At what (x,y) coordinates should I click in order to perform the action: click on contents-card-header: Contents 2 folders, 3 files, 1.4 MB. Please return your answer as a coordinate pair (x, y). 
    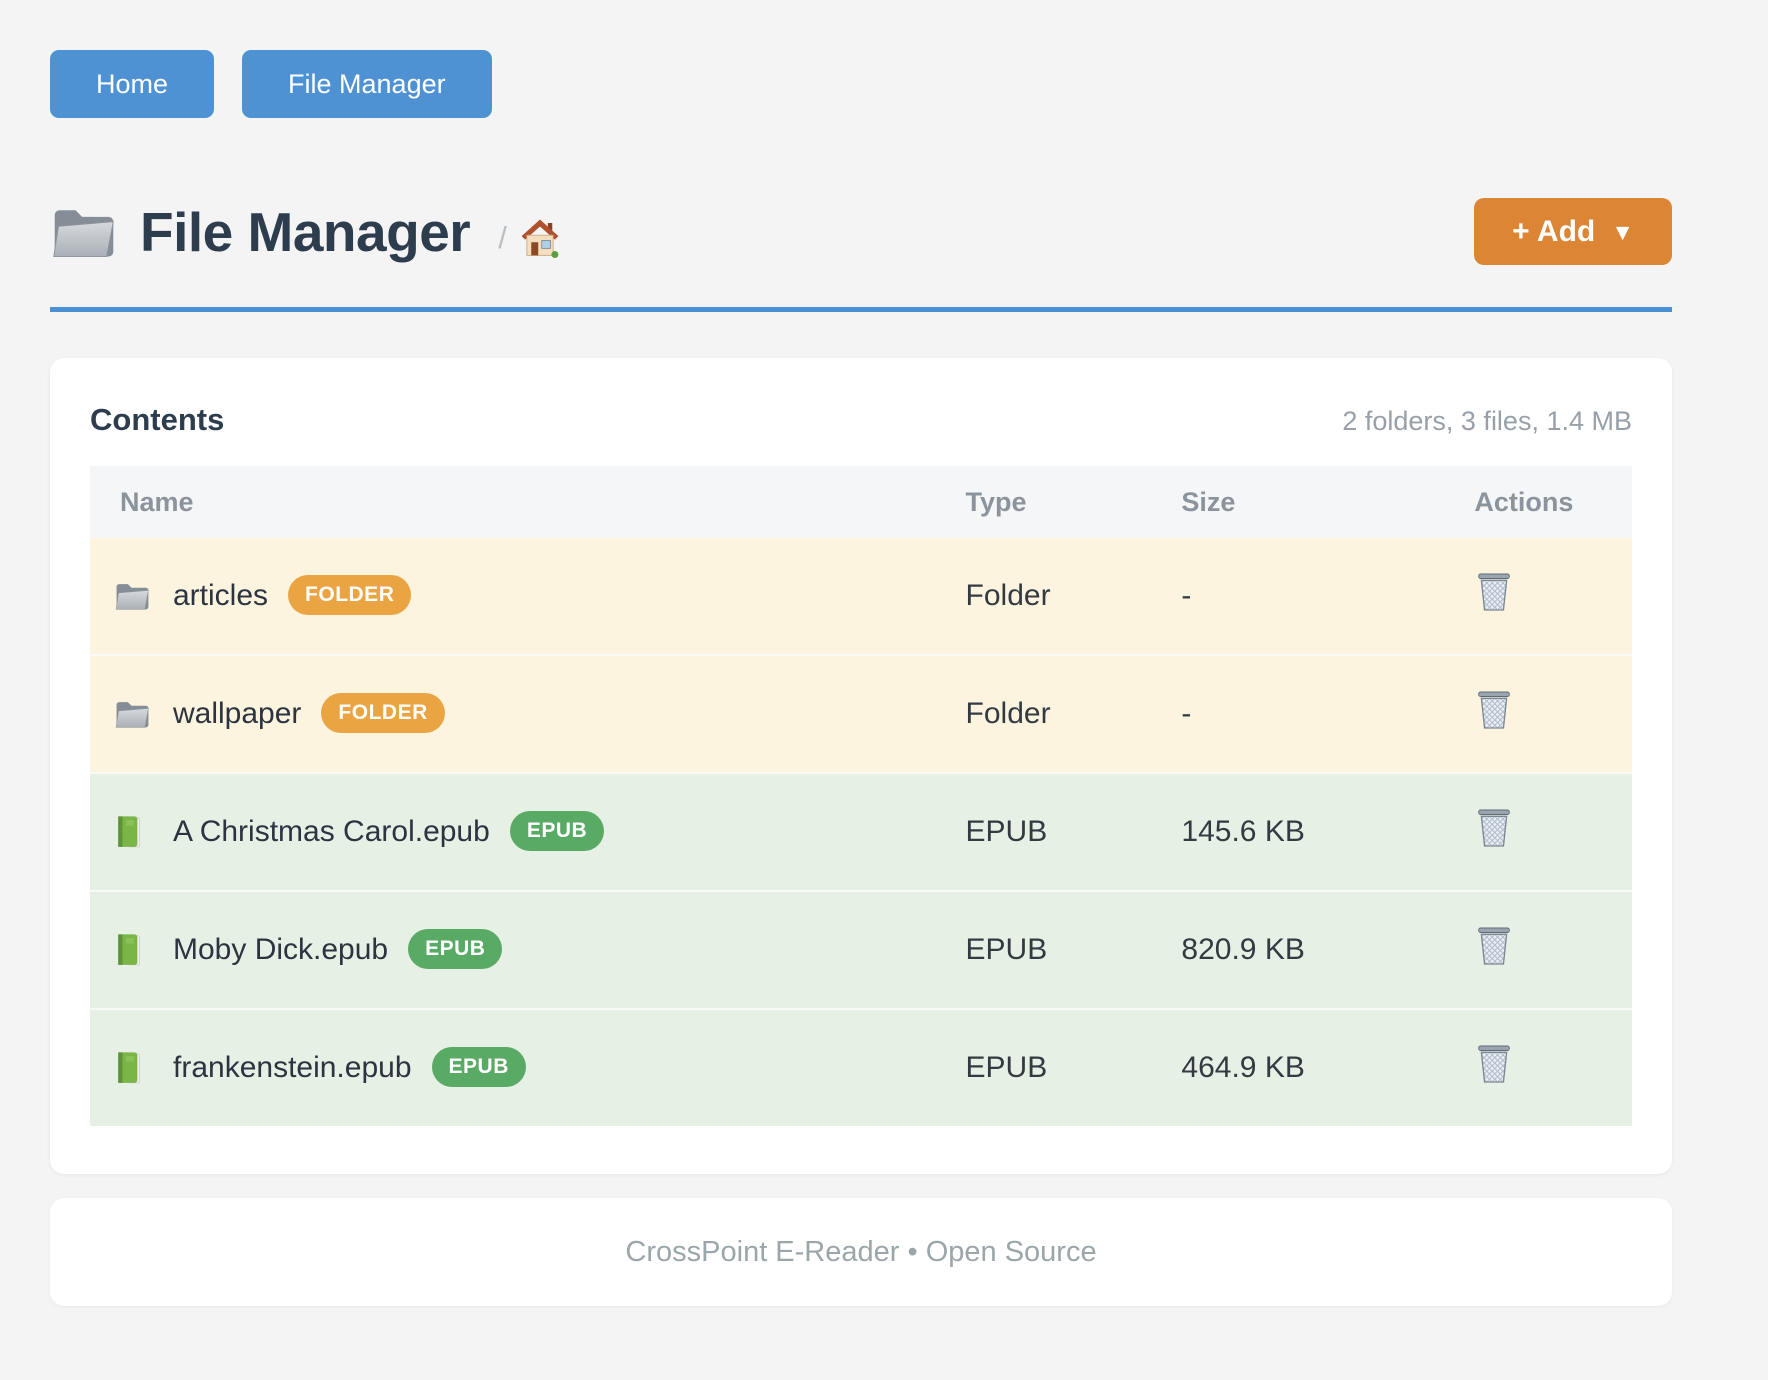
    Looking at the image, I should click on (861, 420).